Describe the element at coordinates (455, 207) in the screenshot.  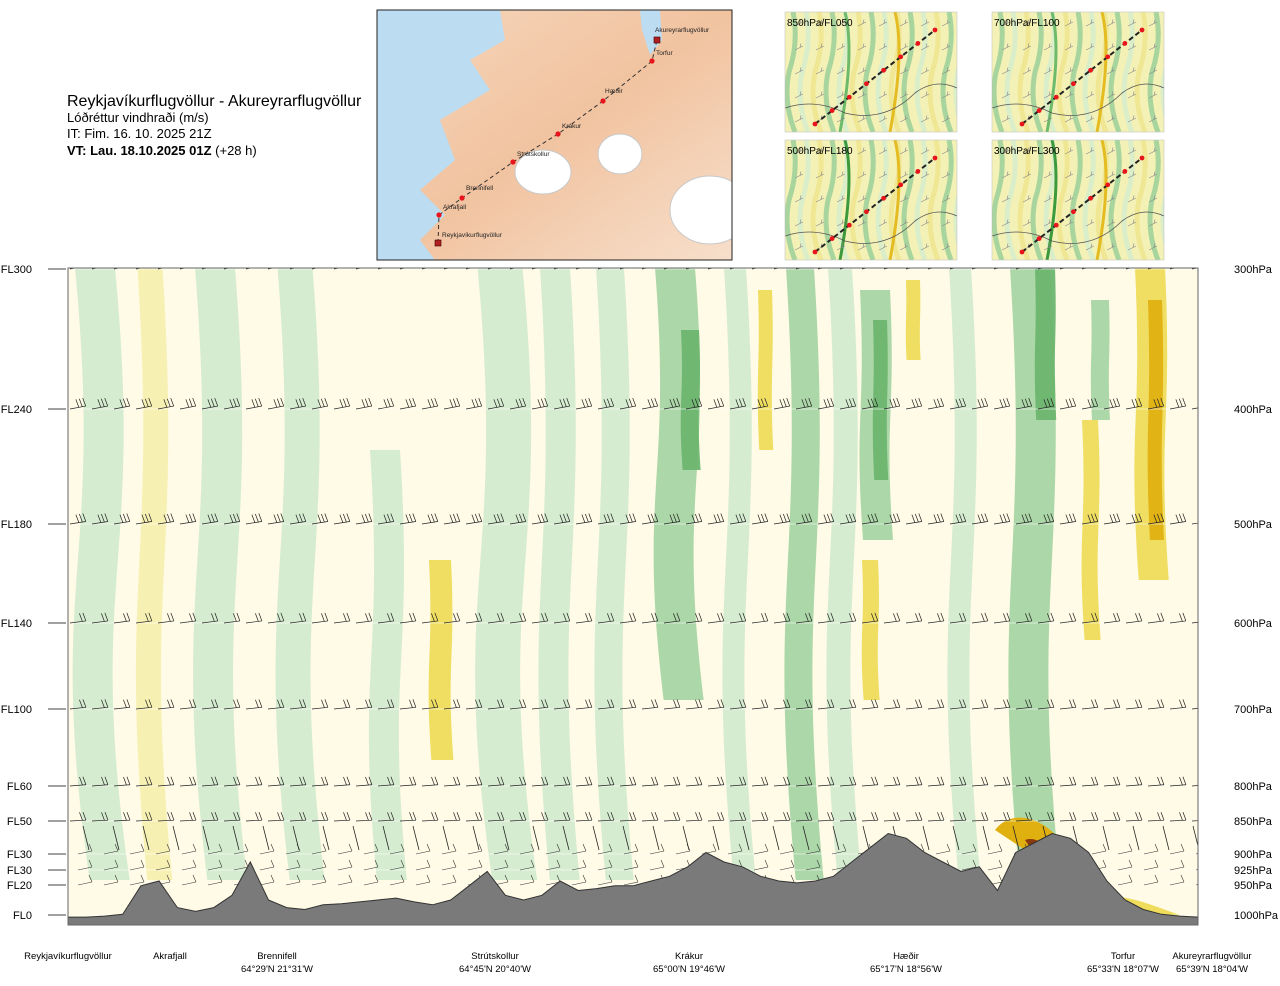
I see `route-point-label: Akrafjall` at that location.